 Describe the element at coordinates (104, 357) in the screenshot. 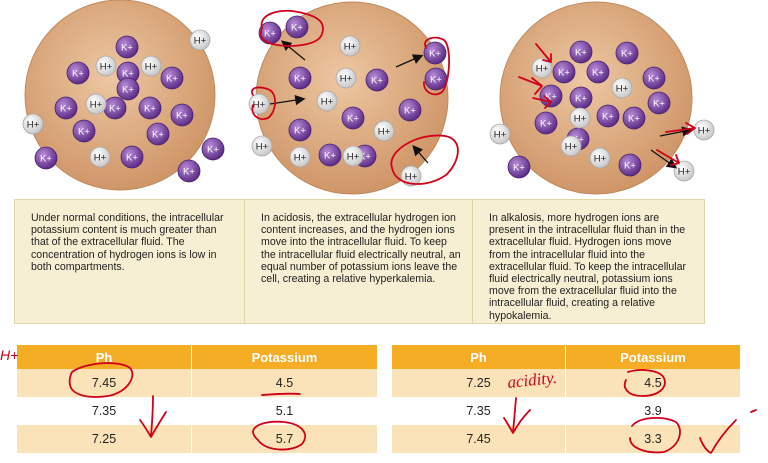

I see `header-ph: Ph` at that location.